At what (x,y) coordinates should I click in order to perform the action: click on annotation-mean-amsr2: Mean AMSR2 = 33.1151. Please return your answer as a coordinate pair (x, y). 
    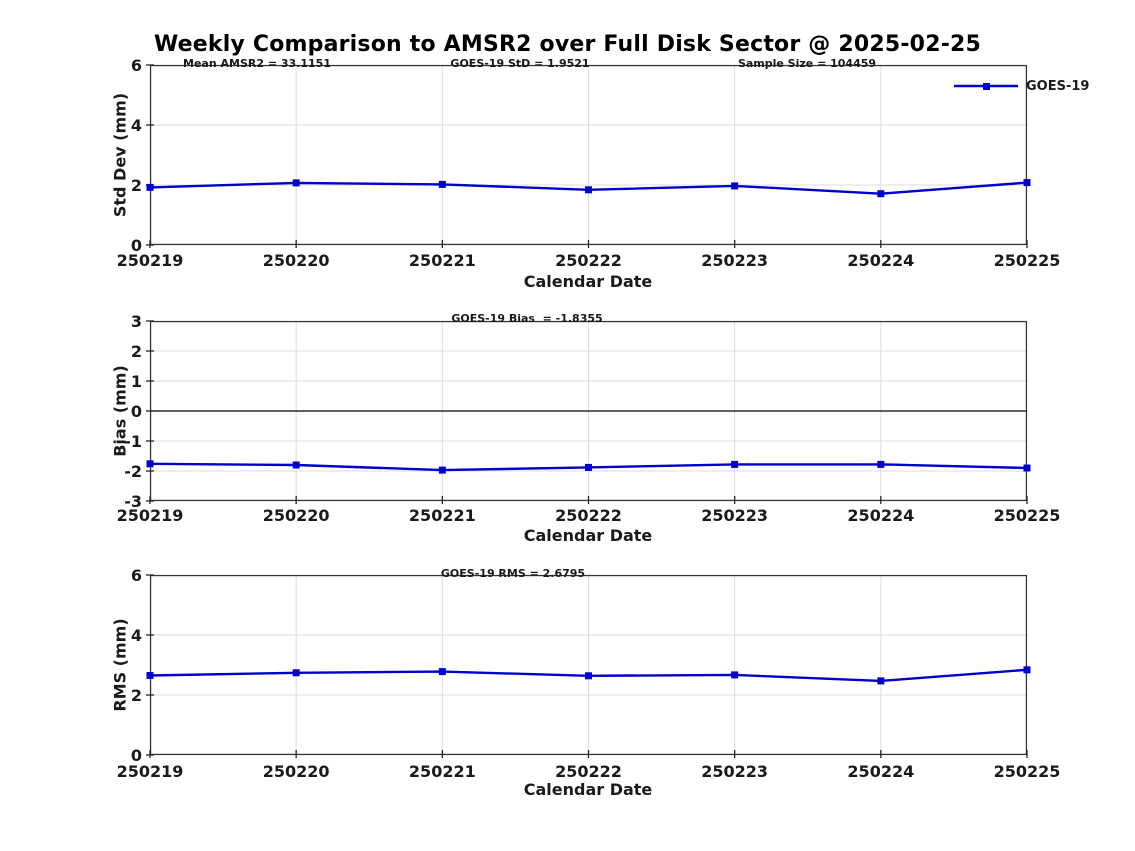
    Looking at the image, I should click on (257, 63).